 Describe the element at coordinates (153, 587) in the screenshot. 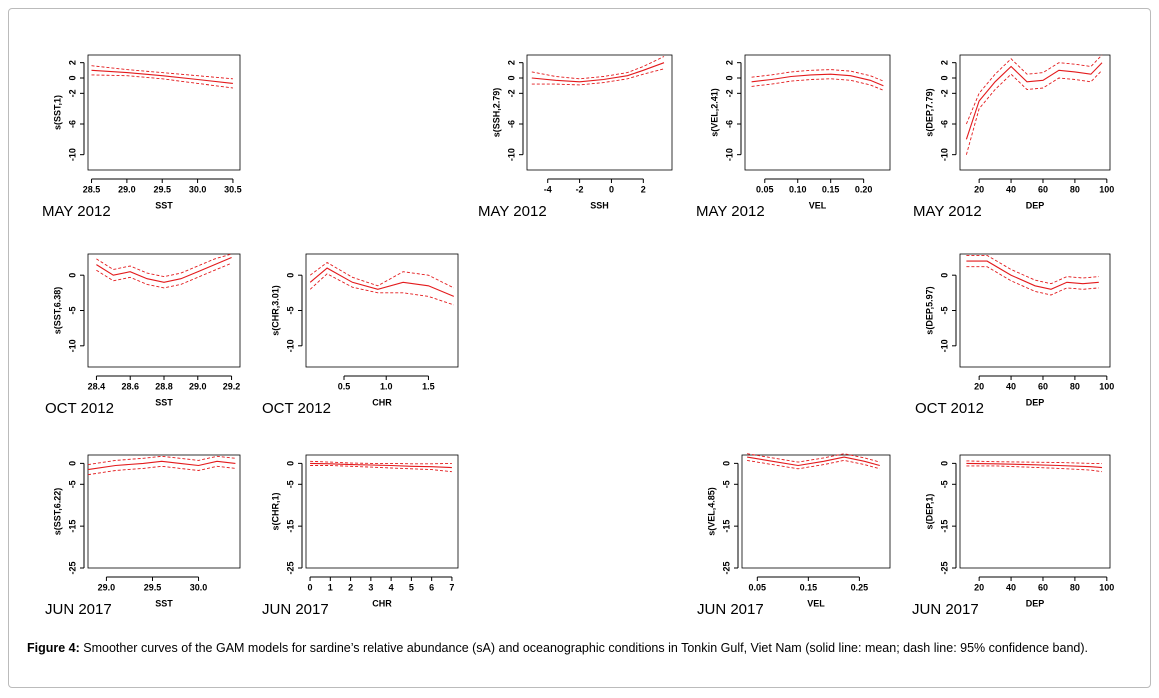

I see `x-tick-label: 29.5` at that location.